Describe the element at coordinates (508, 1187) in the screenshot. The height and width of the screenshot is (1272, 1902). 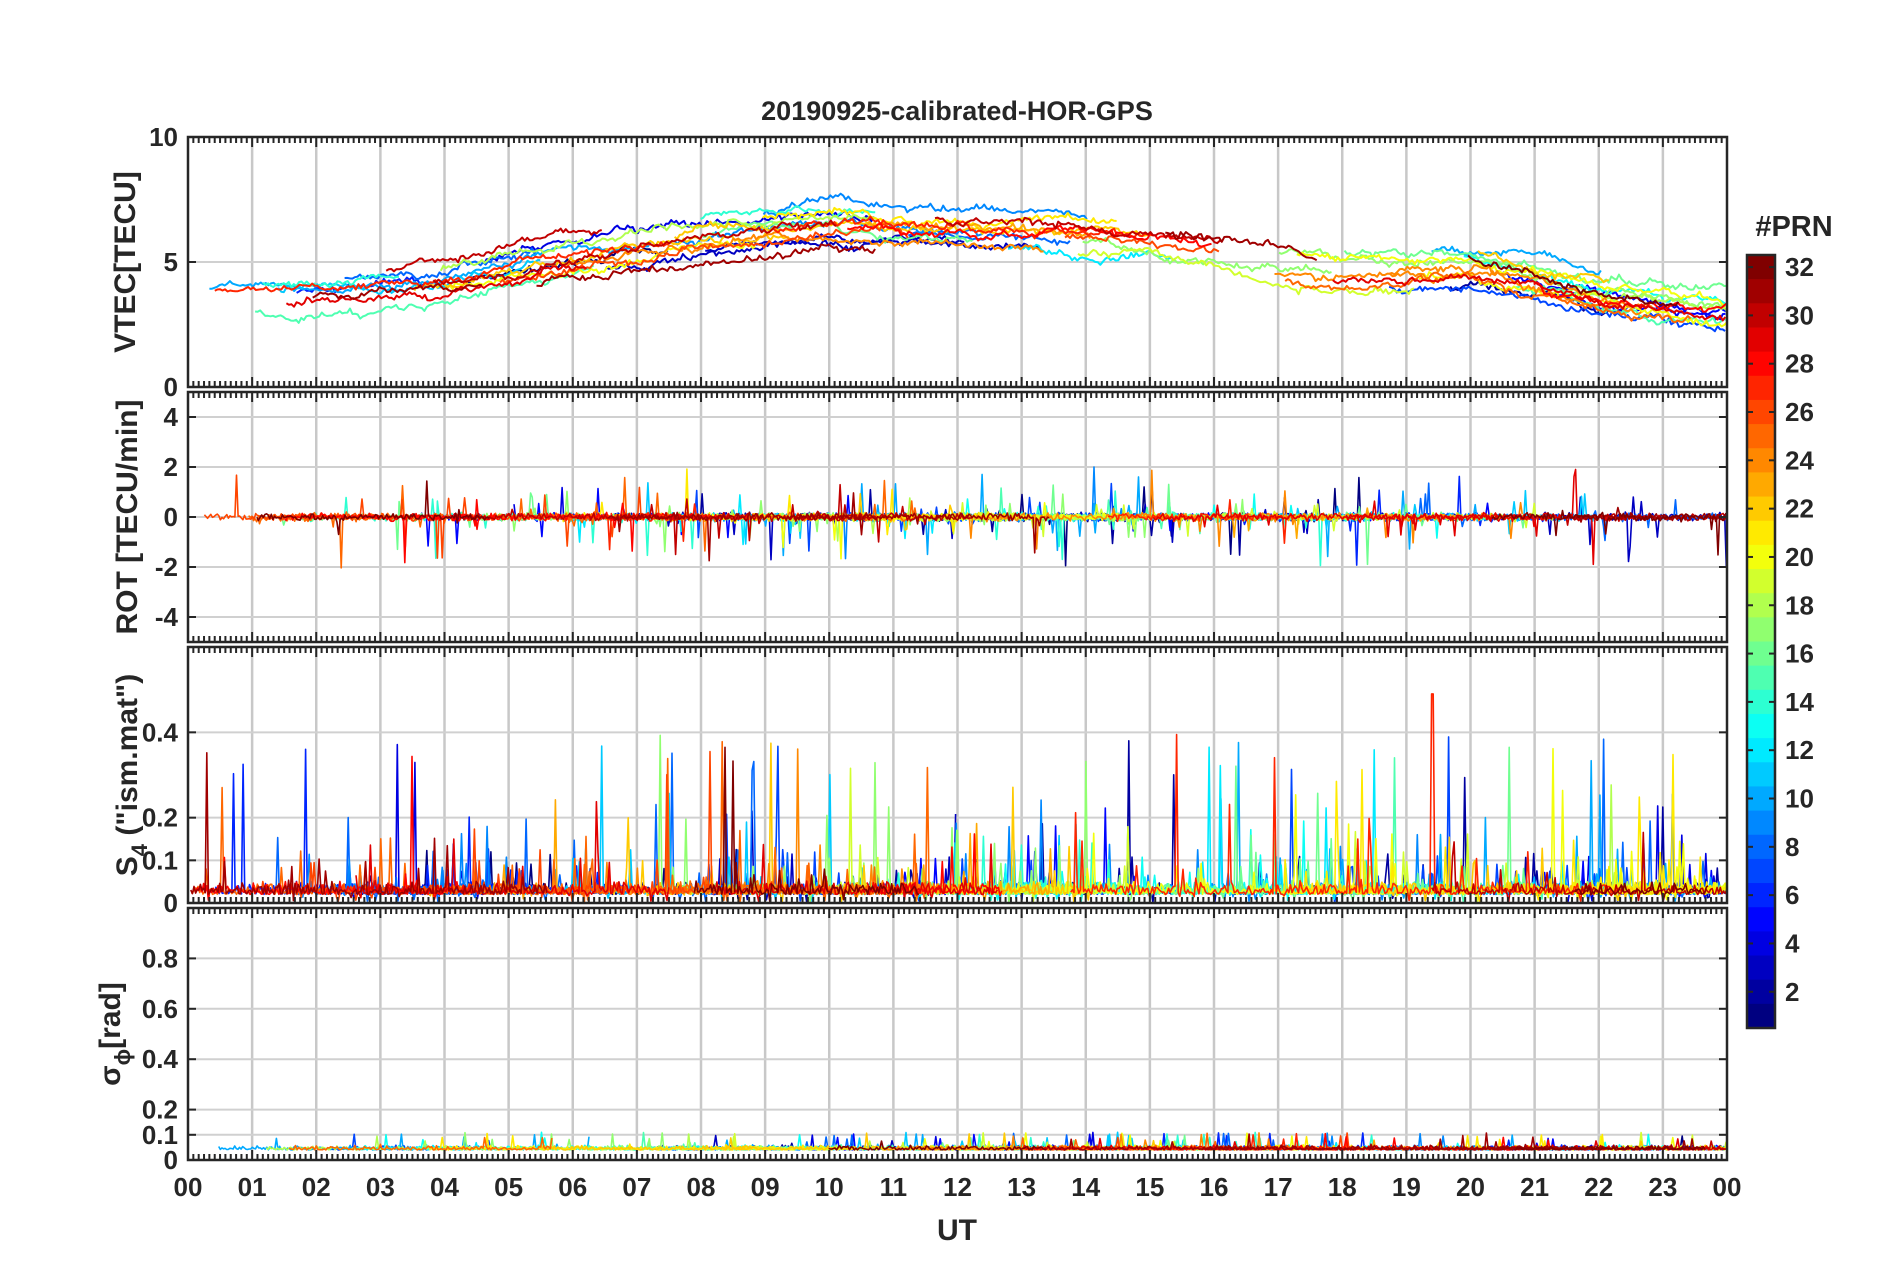
I see `xtick-label: 05` at that location.